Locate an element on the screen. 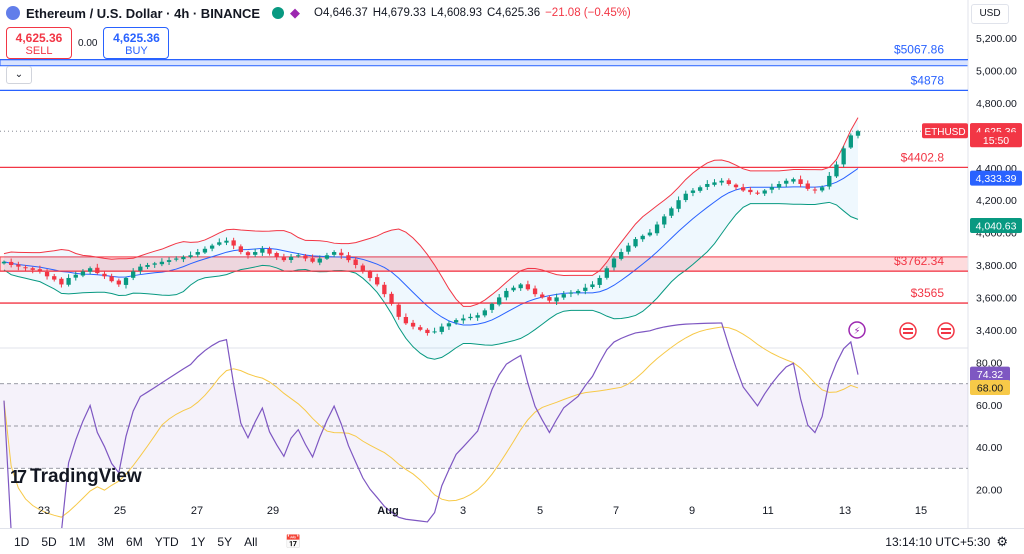 The image size is (1024, 554). time-tick: 23 is located at coordinates (44, 511).